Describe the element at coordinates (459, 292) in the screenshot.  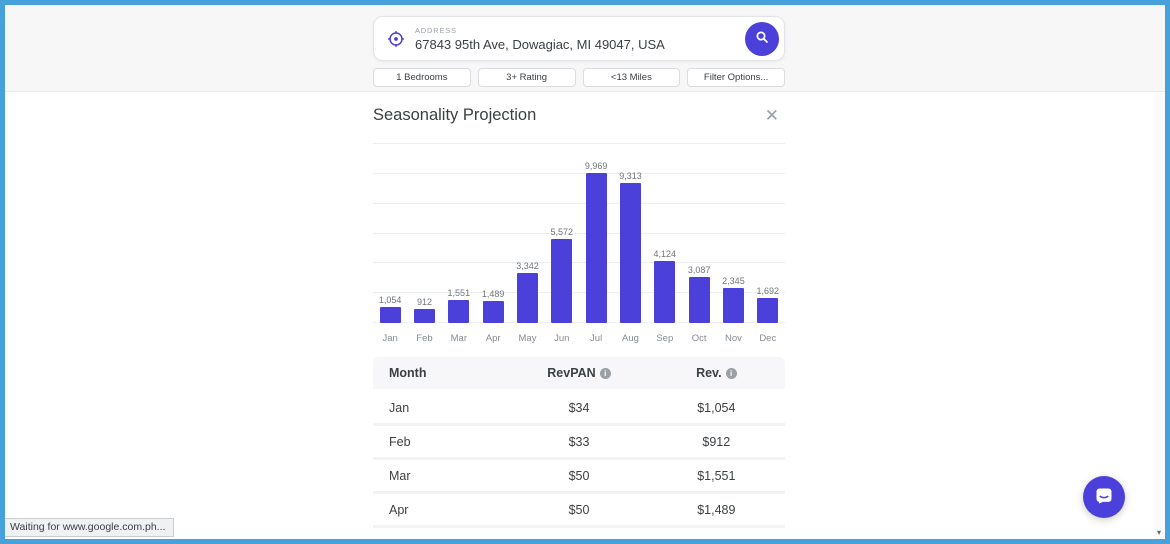
I see `bar-value-label: 1,551` at that location.